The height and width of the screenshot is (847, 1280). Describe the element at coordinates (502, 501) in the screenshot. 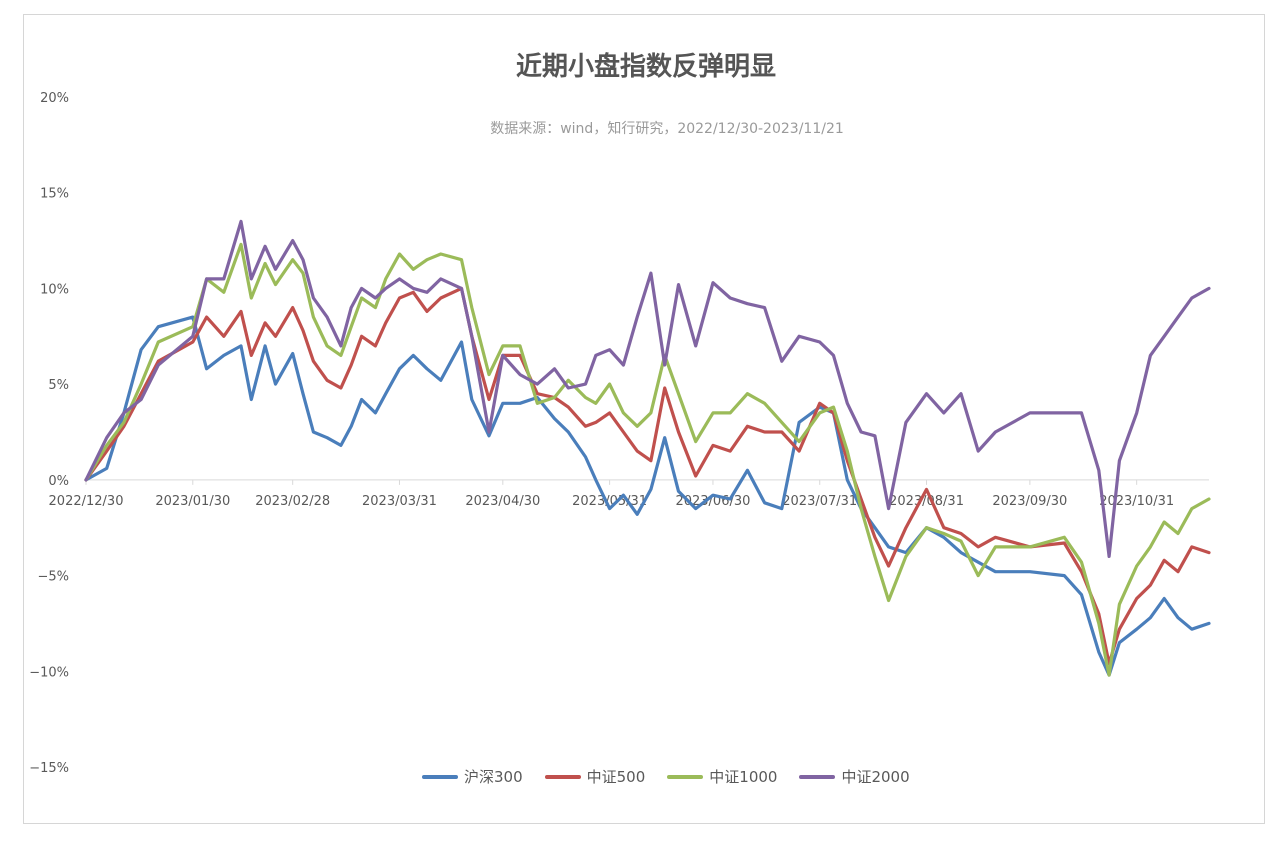

I see `x-tick-label: 2023/04/30` at that location.